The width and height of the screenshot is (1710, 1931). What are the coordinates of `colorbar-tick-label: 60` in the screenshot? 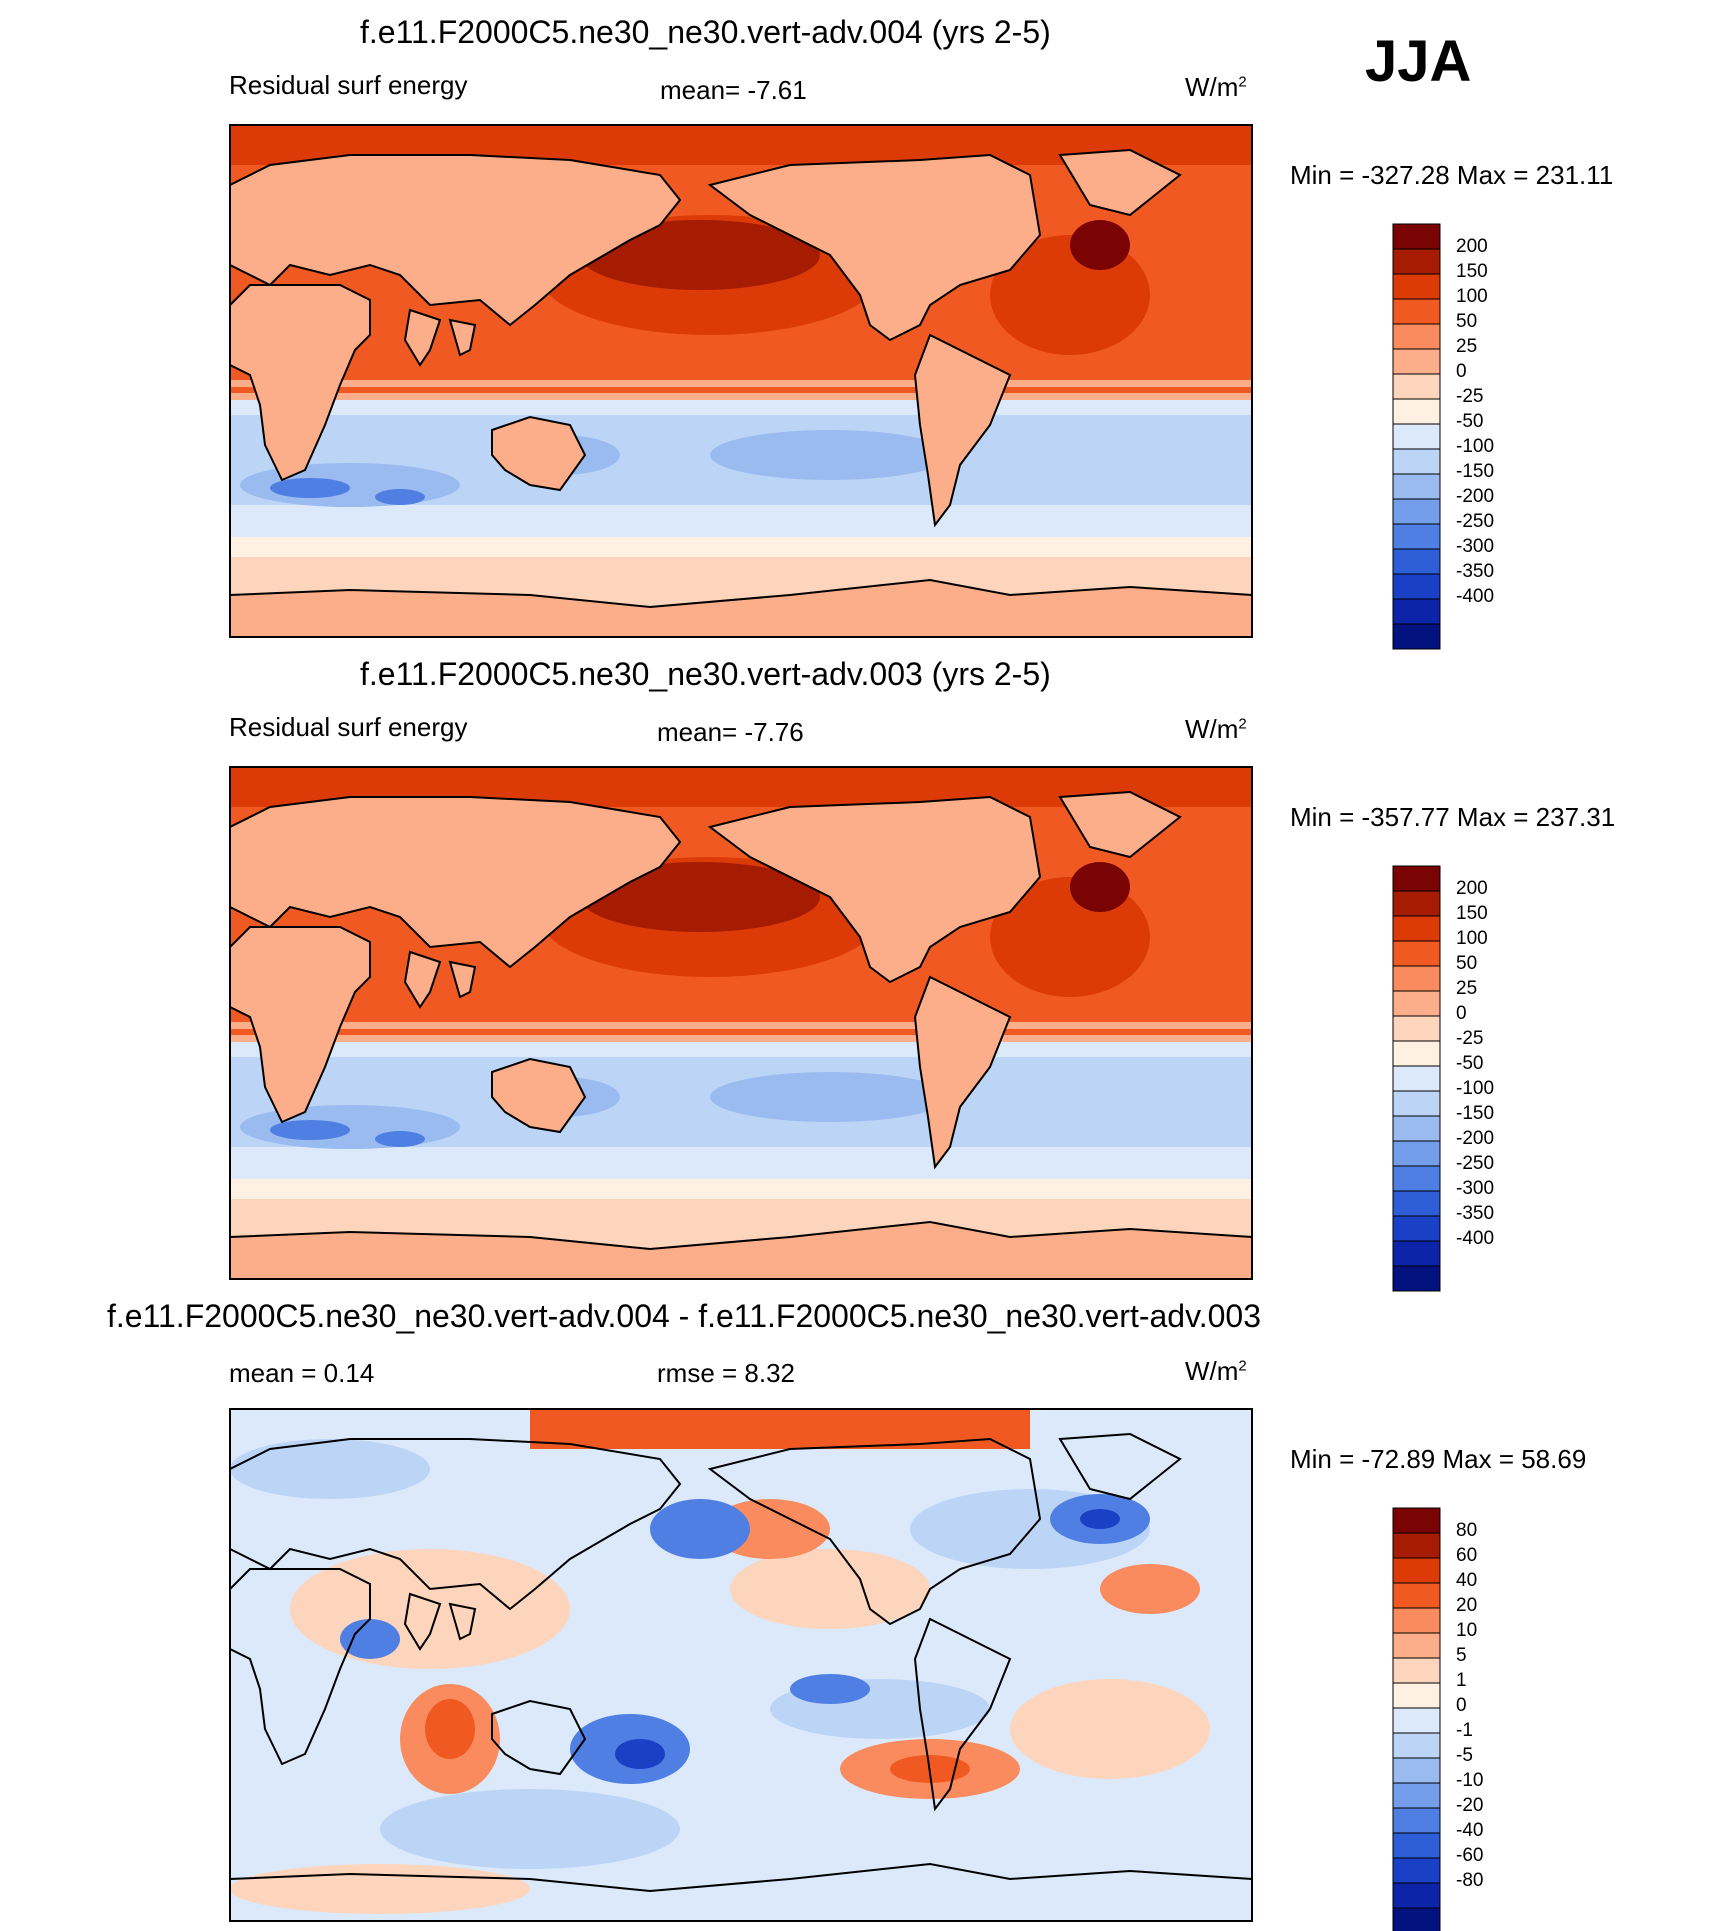 It's located at (1466, 1555).